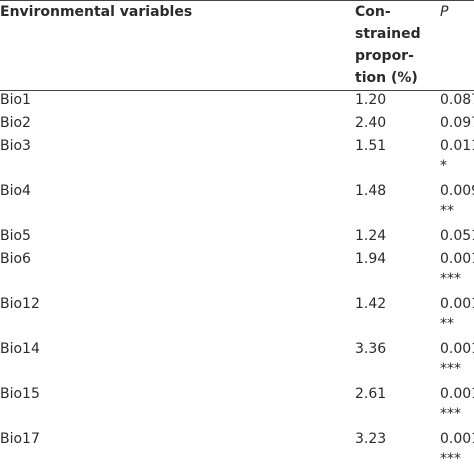 This screenshot has width=474, height=471. What do you see at coordinates (371, 236) in the screenshot?
I see `proportion-cell: 1.24` at bounding box center [371, 236].